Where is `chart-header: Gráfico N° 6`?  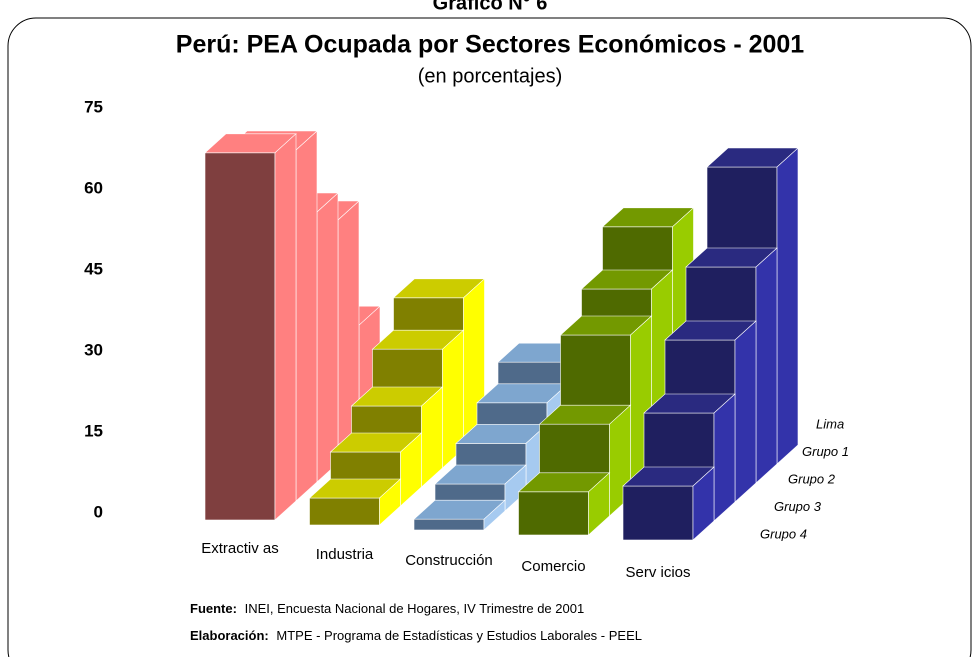 chart-header: Gráfico N° 6 is located at coordinates (490, 7).